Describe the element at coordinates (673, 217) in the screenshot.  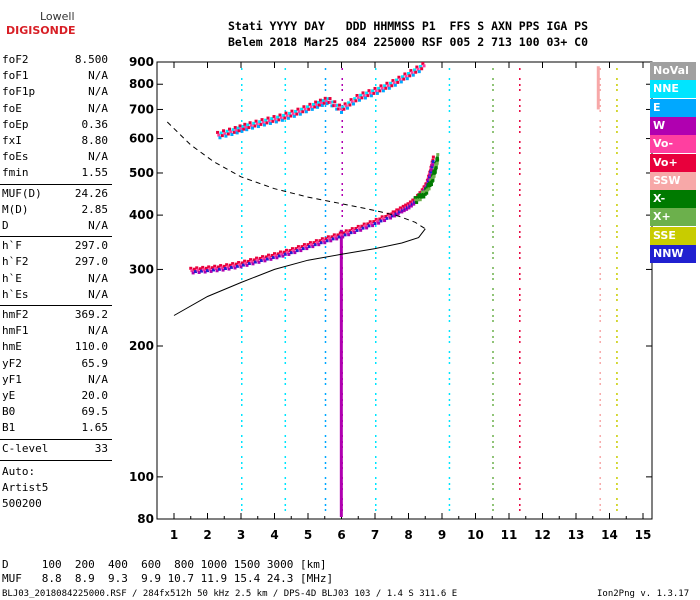
I see `legend-item: X+` at that location.